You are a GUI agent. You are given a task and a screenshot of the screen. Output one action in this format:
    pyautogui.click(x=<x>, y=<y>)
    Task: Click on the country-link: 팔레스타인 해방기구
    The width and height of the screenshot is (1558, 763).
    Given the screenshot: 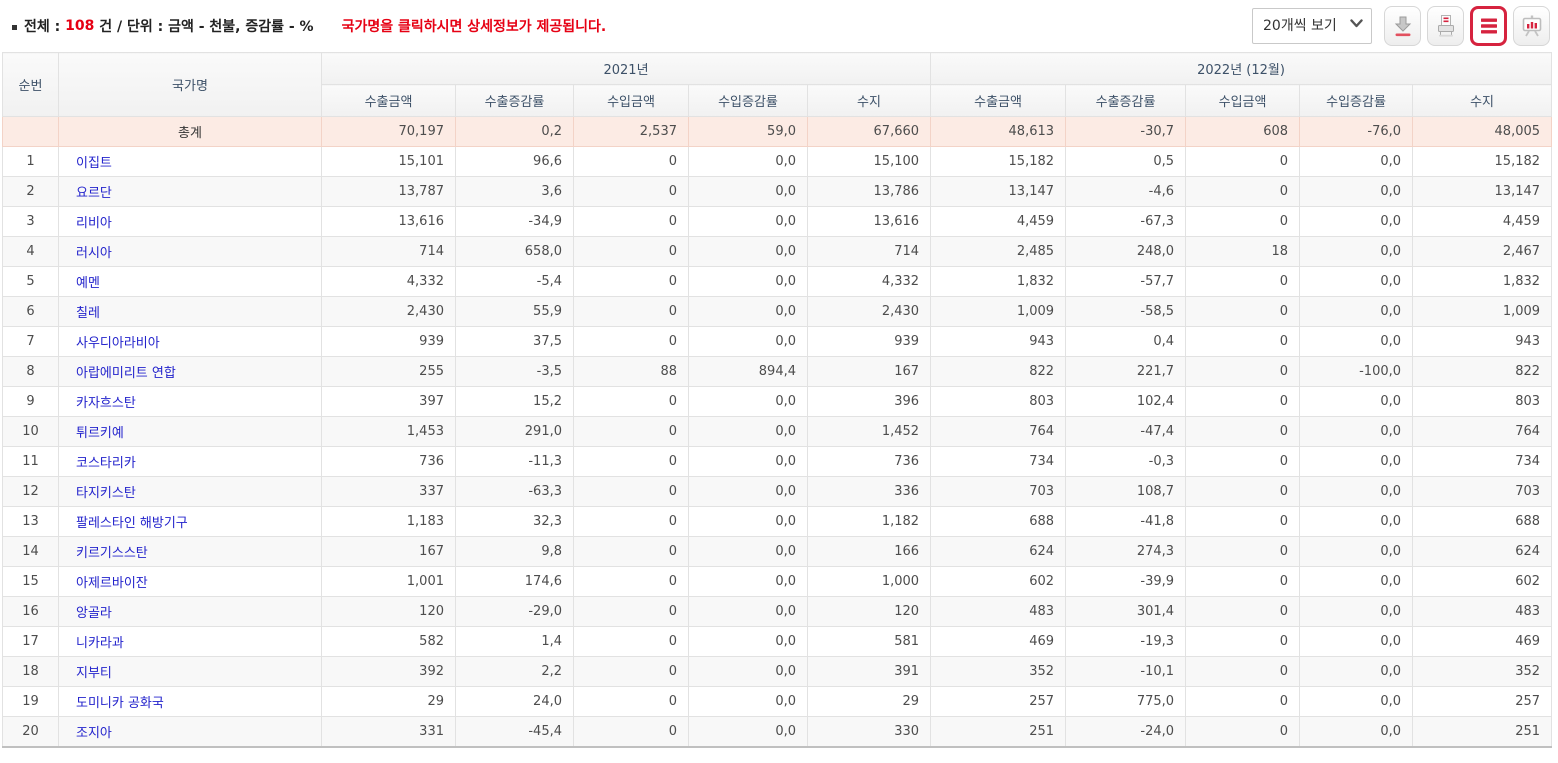 What is the action you would take?
    pyautogui.click(x=132, y=523)
    